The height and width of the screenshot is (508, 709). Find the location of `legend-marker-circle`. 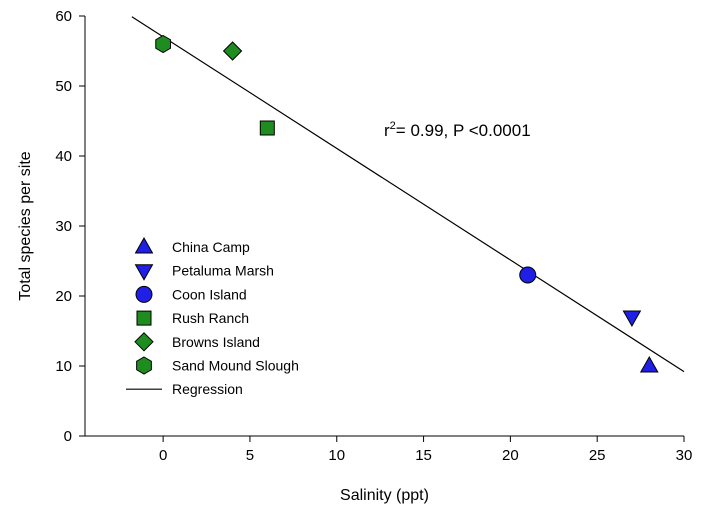

legend-marker-circle is located at coordinates (144, 294).